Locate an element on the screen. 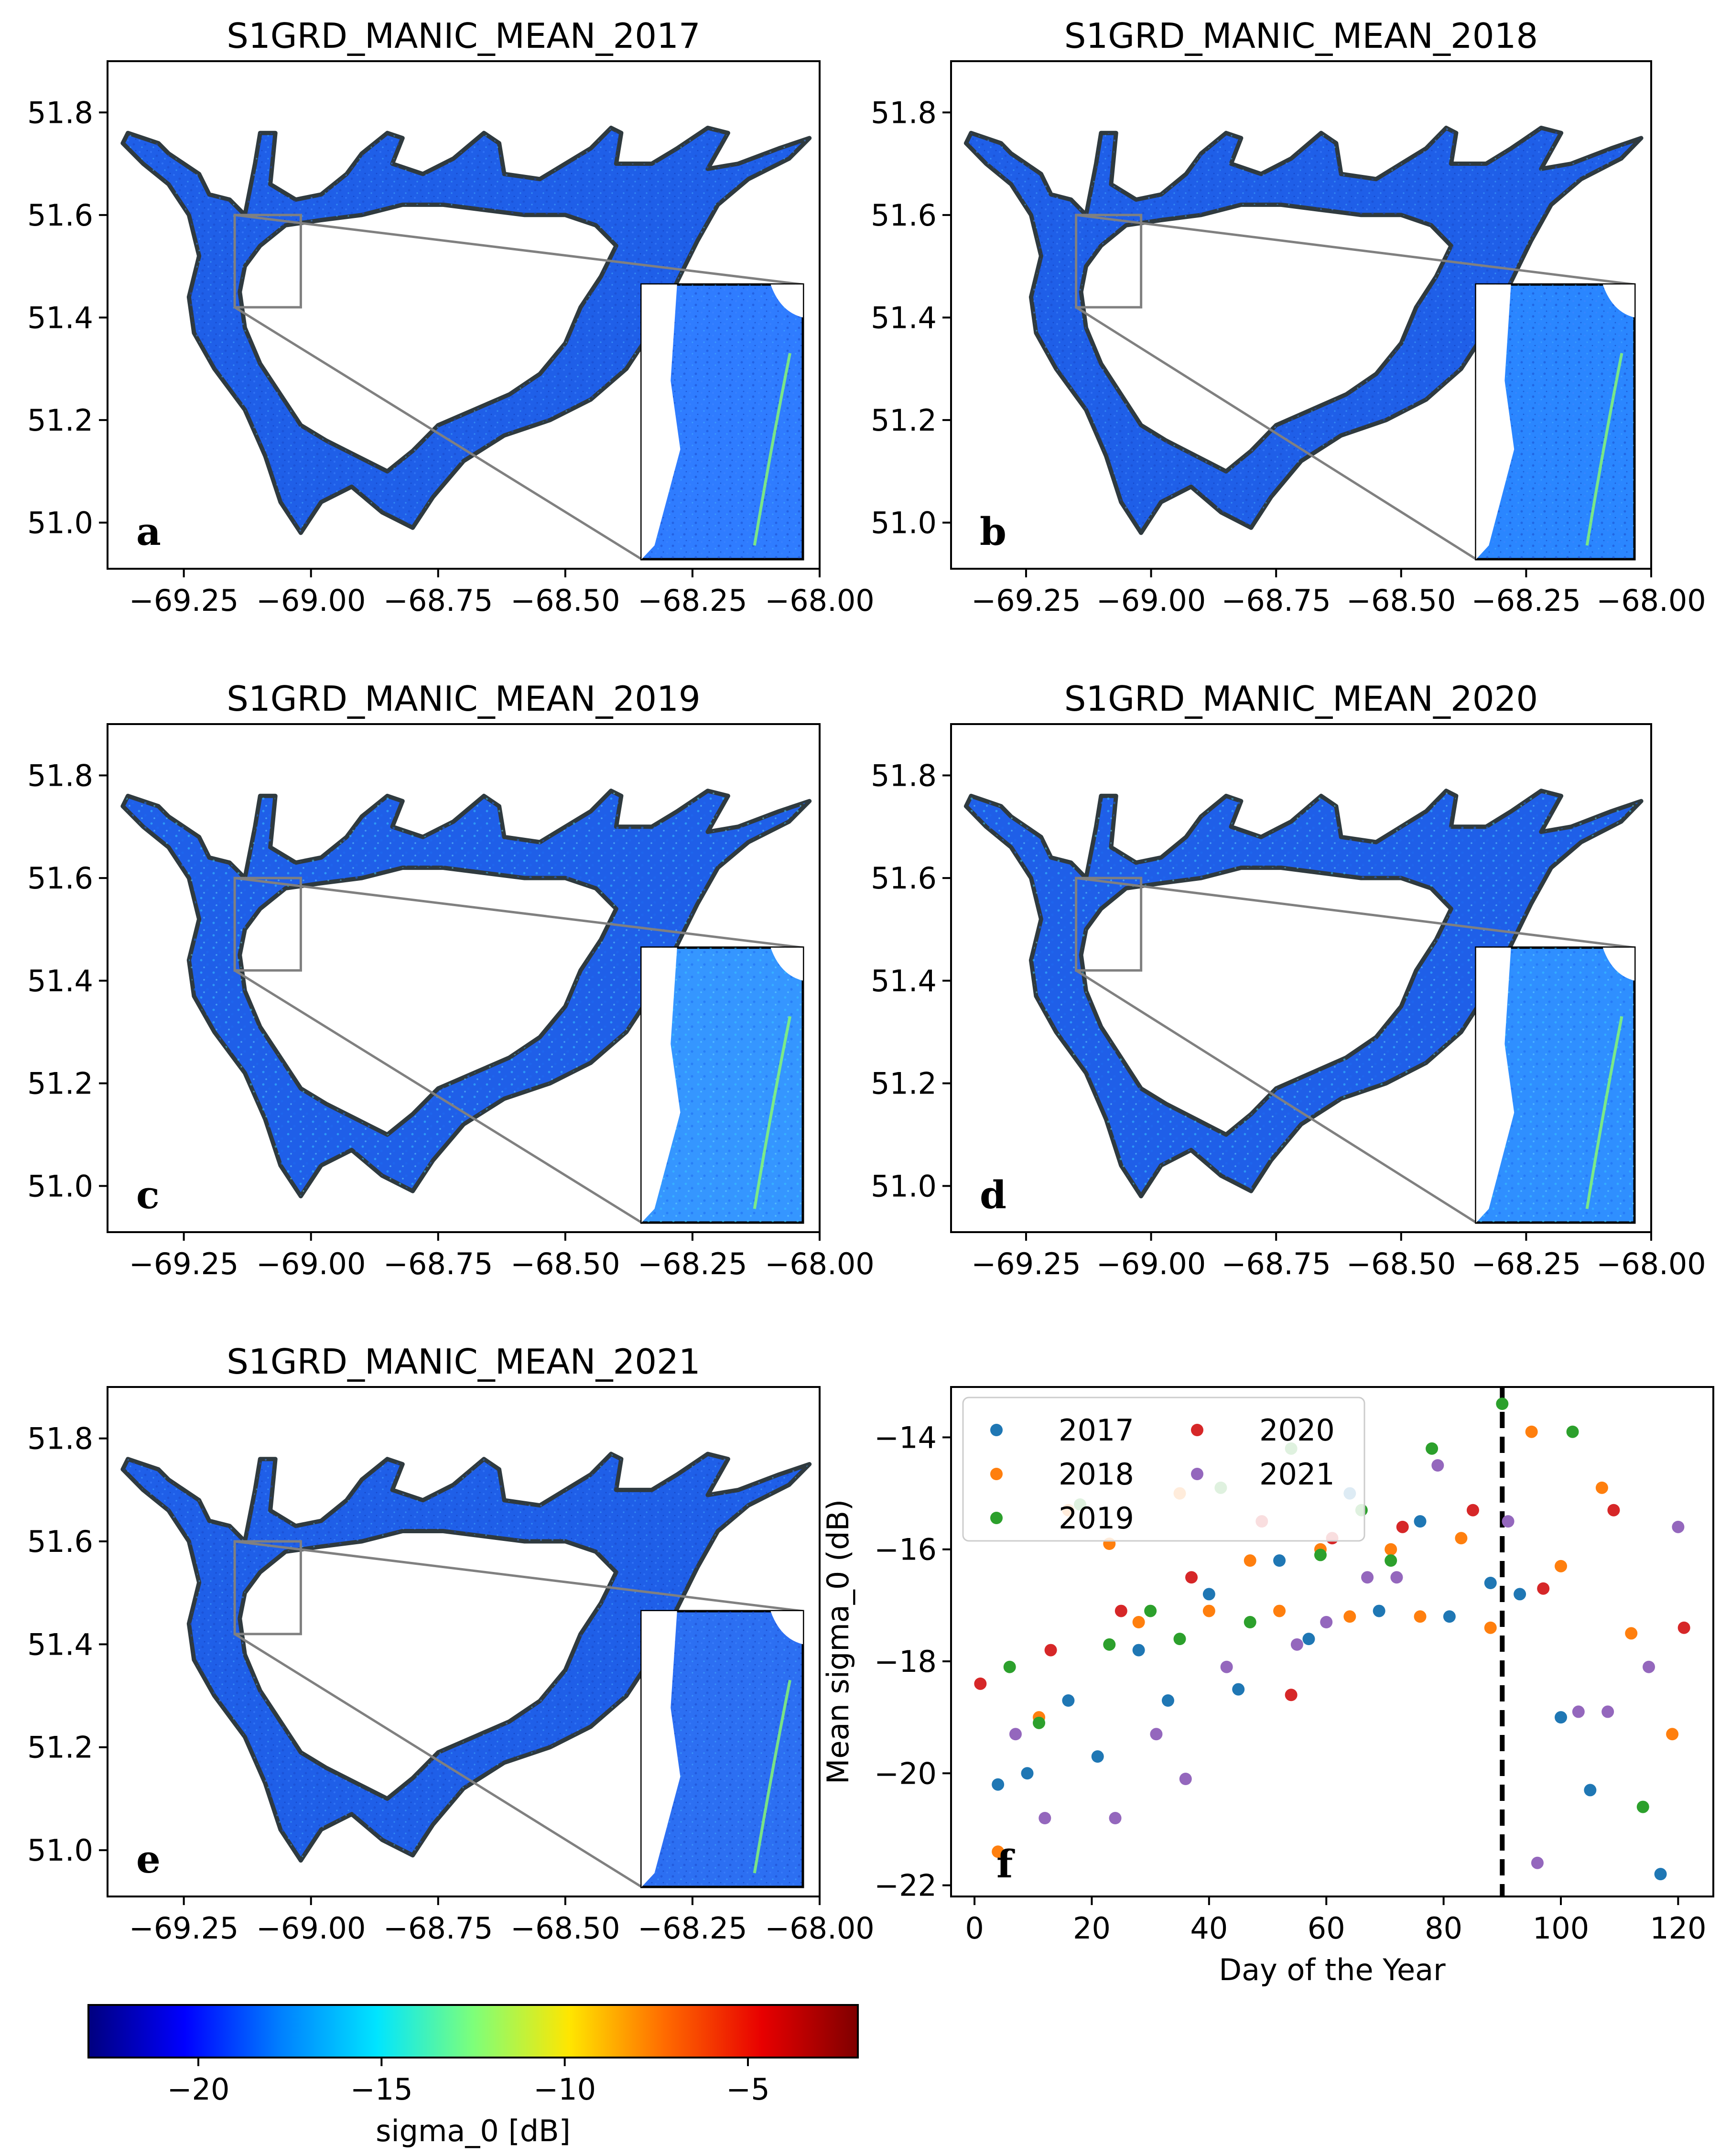 Image resolution: width=1731 pixels, height=2156 pixels. y-tick-label: 51.2 is located at coordinates (60, 1083).